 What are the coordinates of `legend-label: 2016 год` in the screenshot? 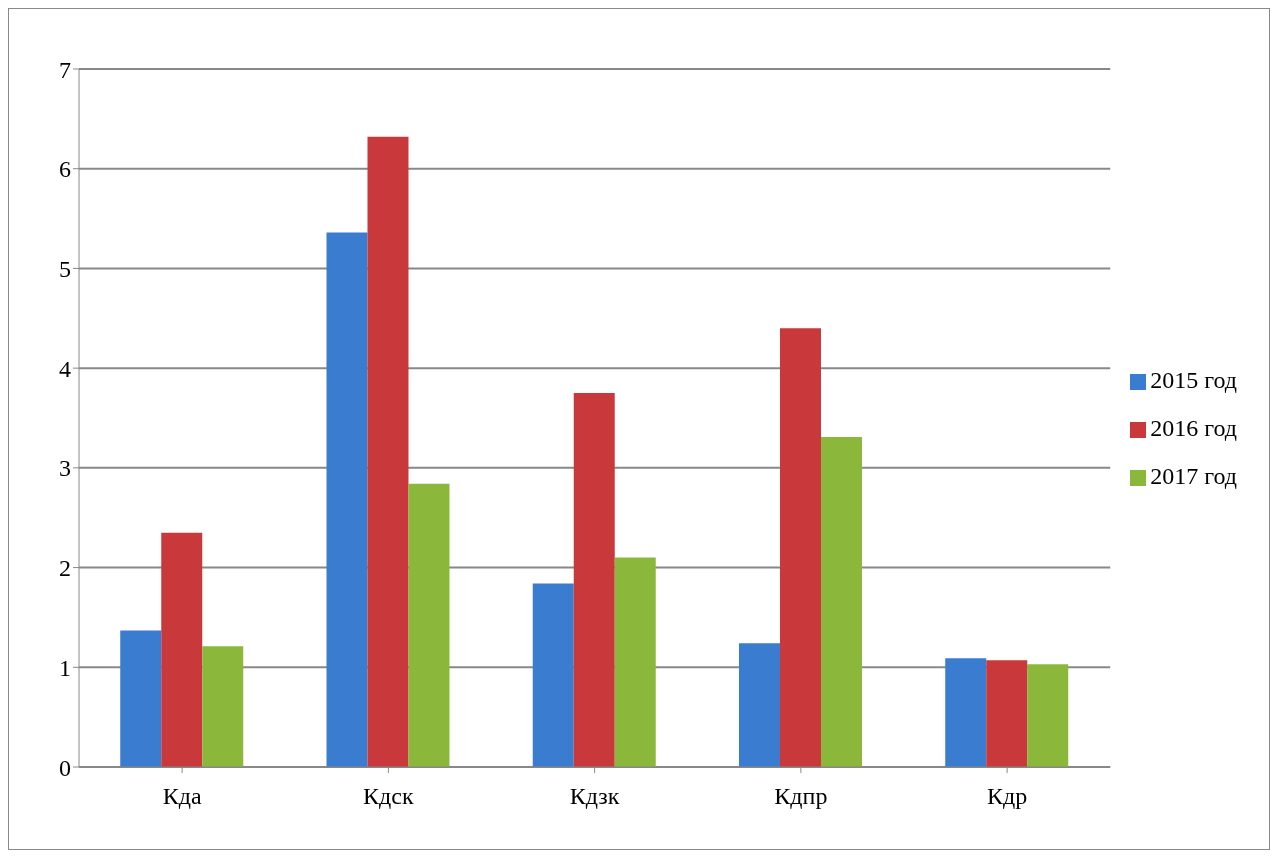 It's located at (1193, 428).